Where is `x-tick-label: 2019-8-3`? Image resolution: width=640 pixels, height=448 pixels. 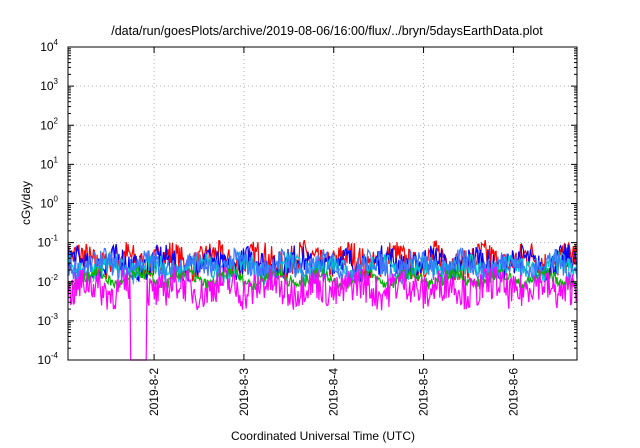
x-tick-label: 2019-8-3 is located at coordinates (244, 392).